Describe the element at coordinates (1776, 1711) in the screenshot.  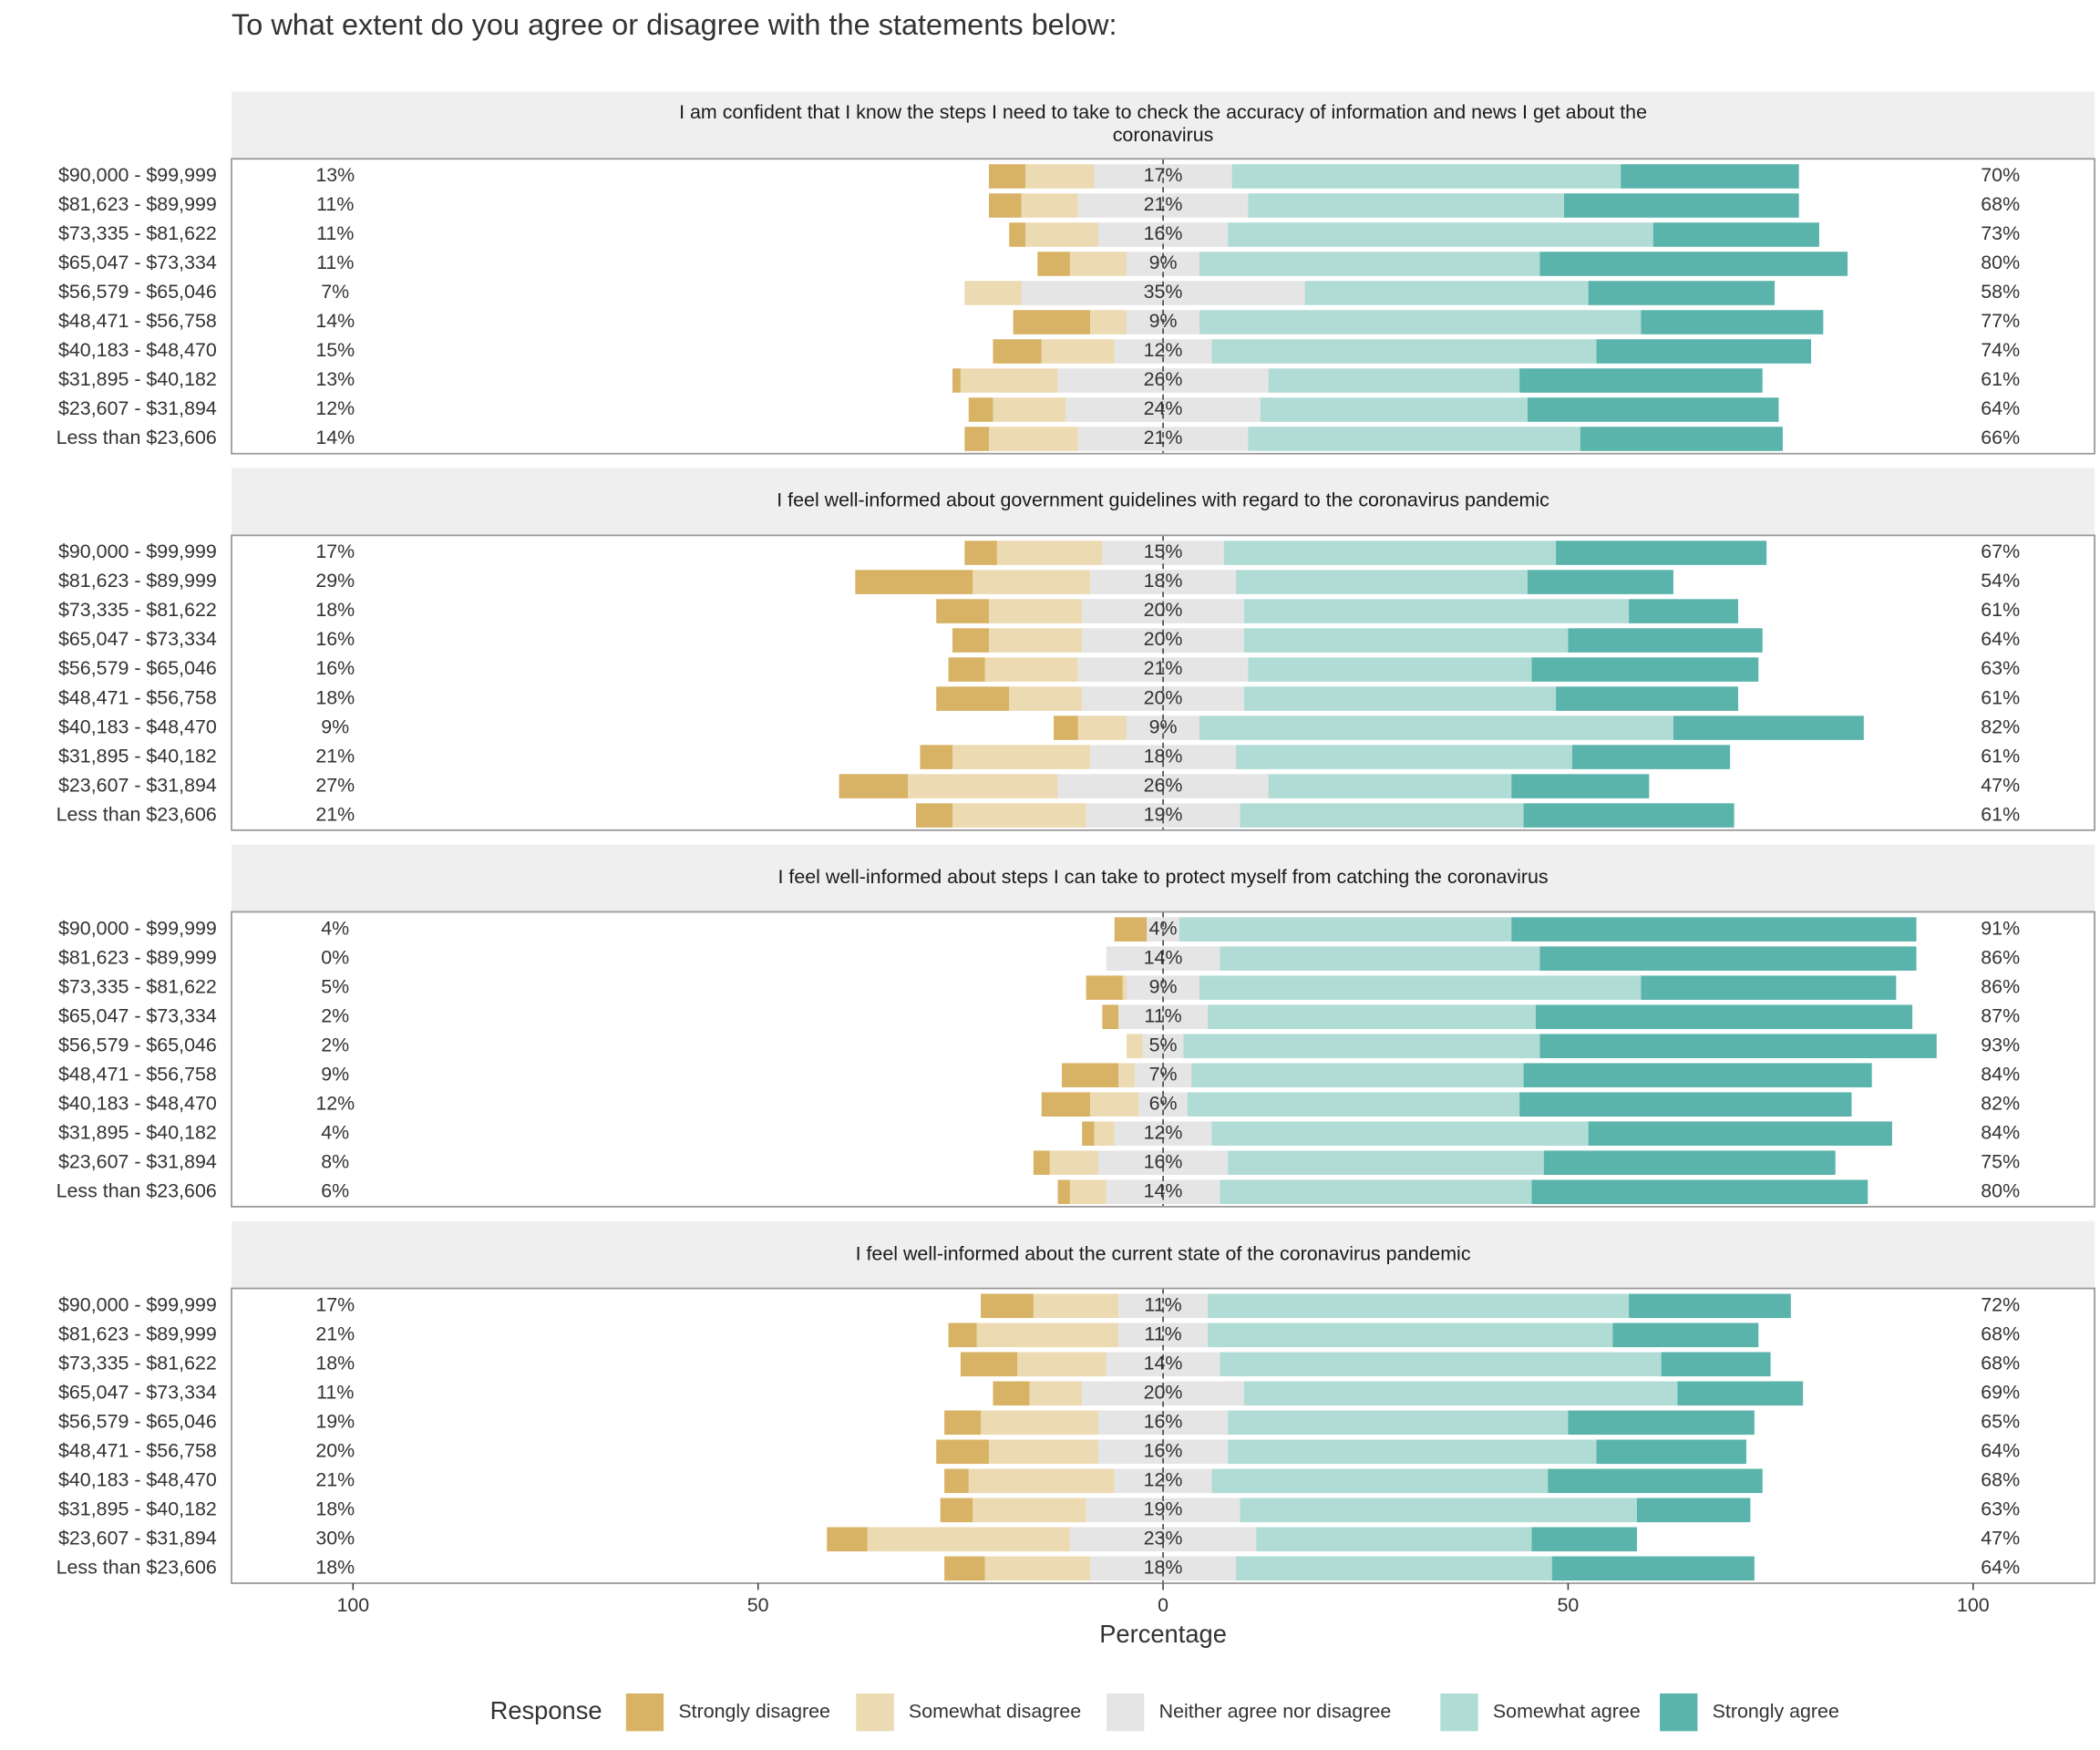
I see `legend-label: Strongly agree` at that location.